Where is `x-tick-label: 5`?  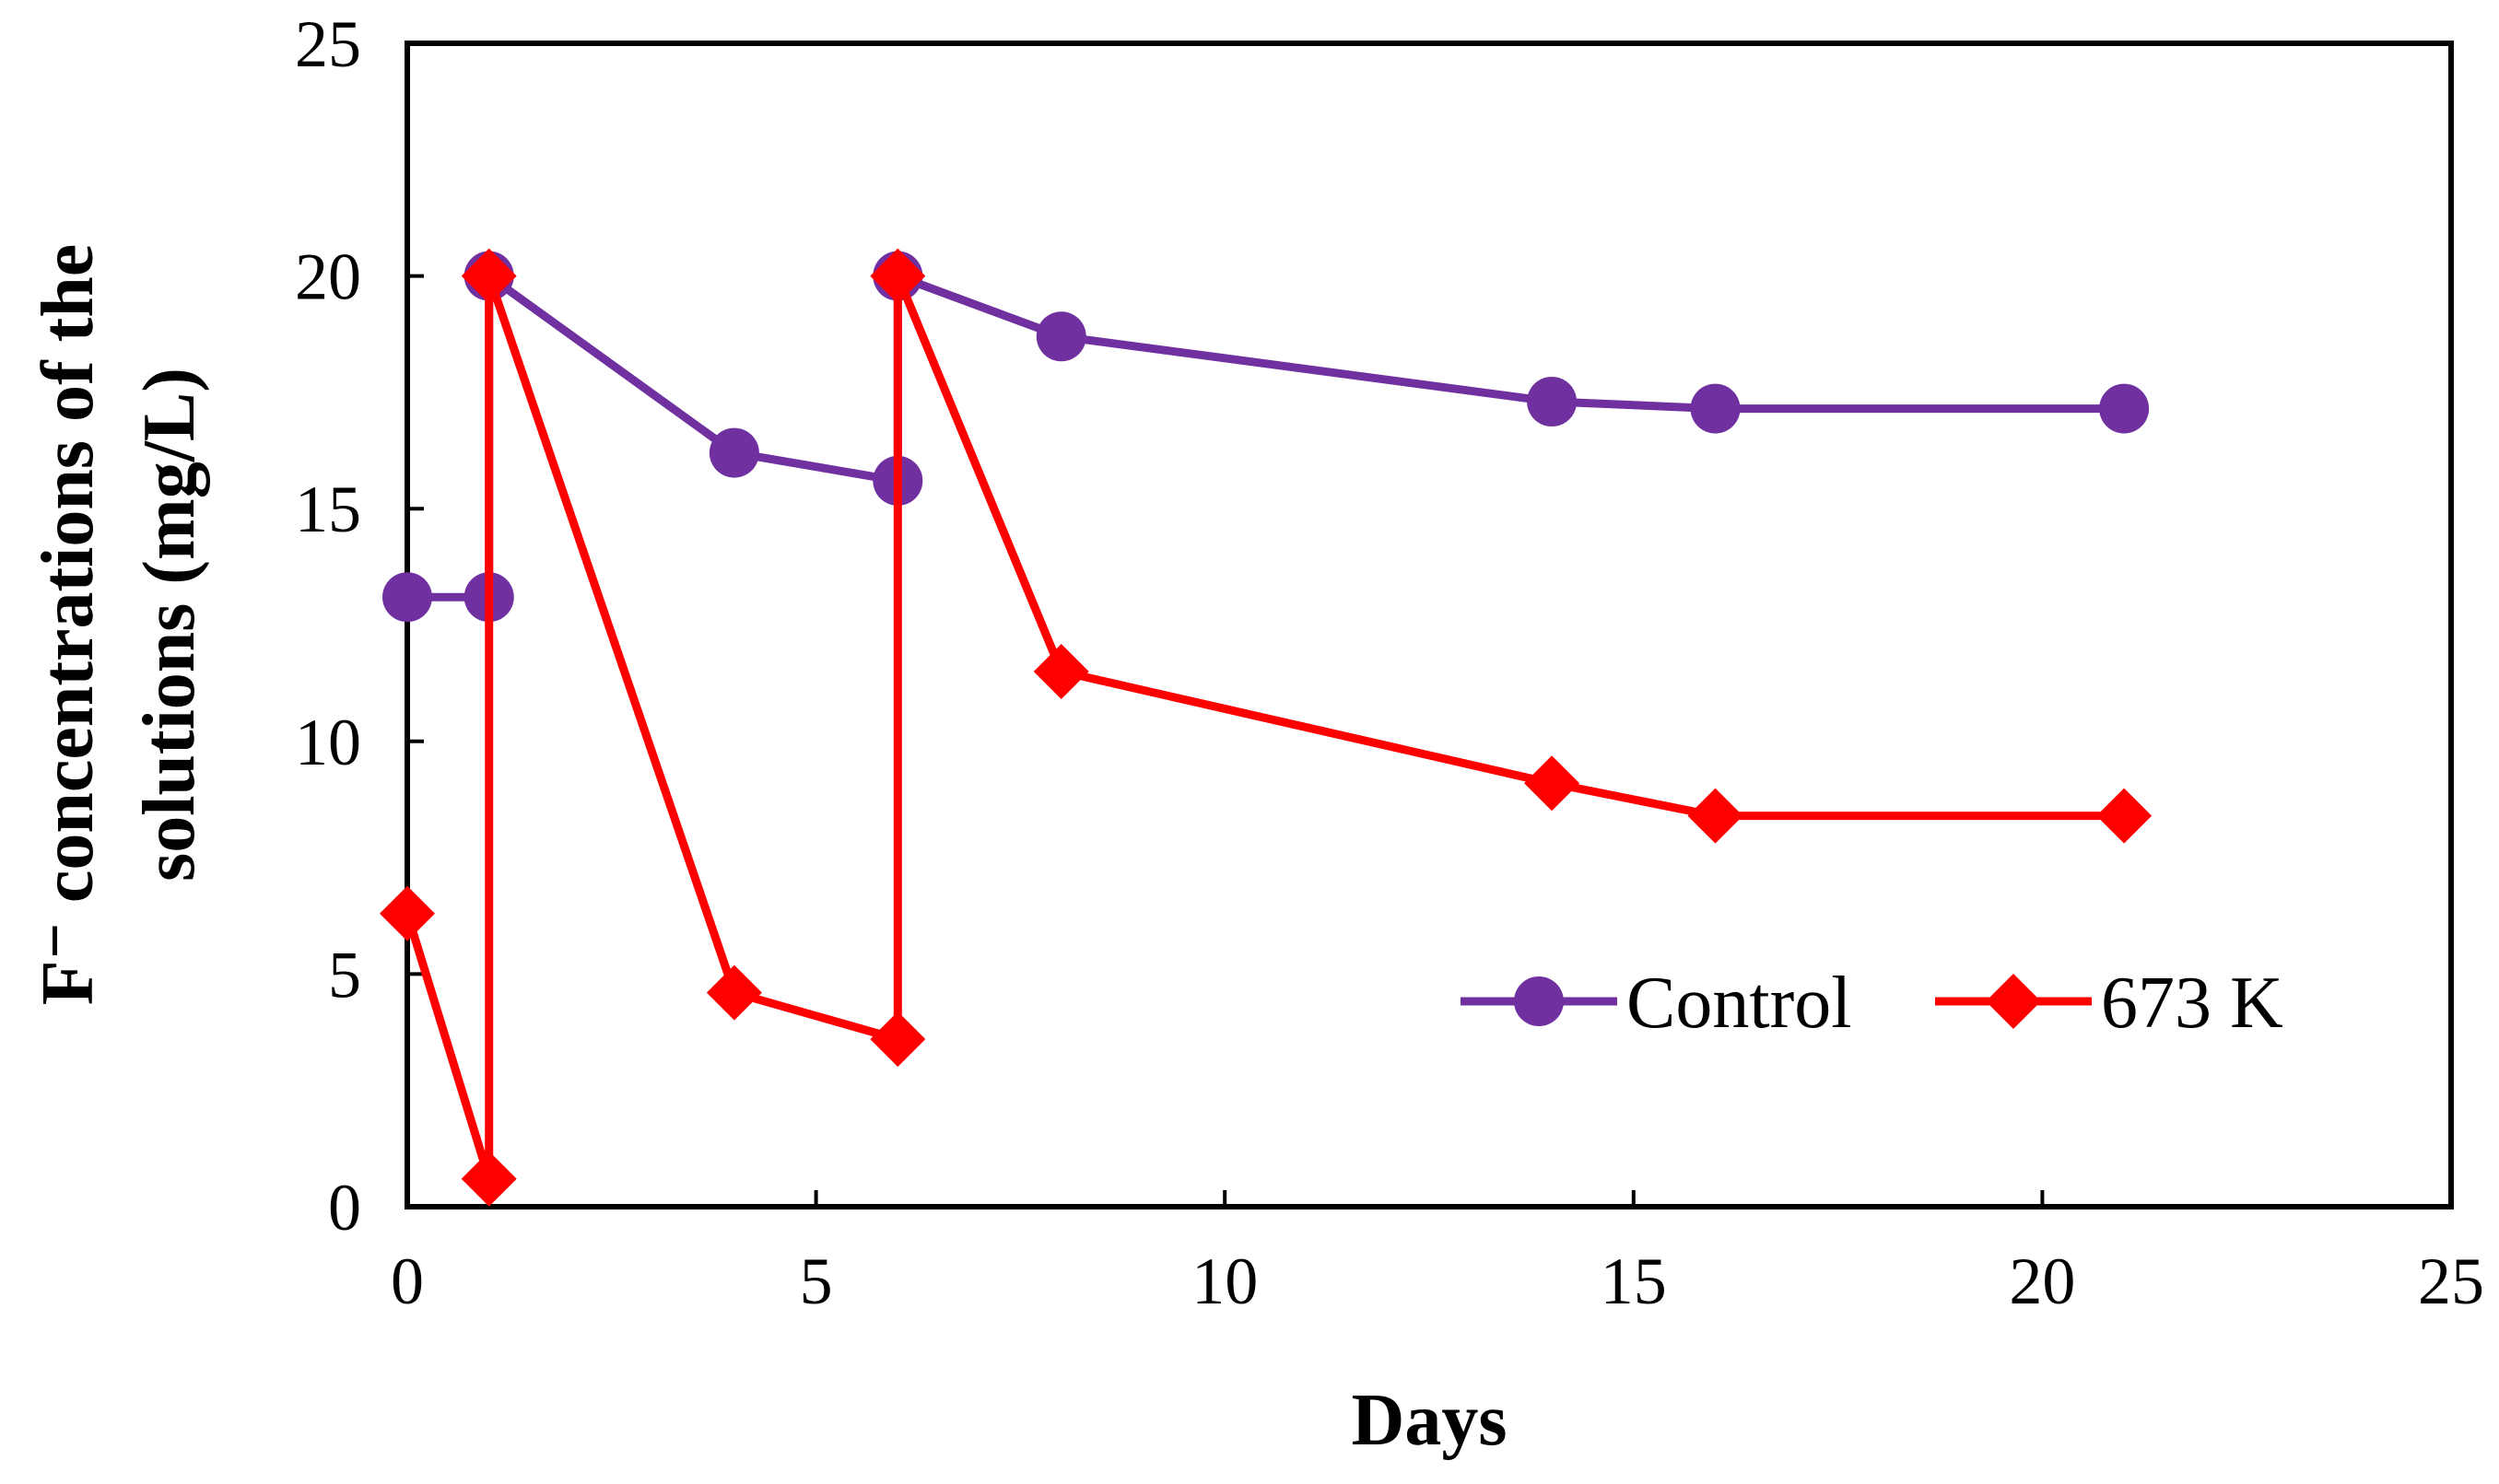
x-tick-label: 5 is located at coordinates (816, 1281).